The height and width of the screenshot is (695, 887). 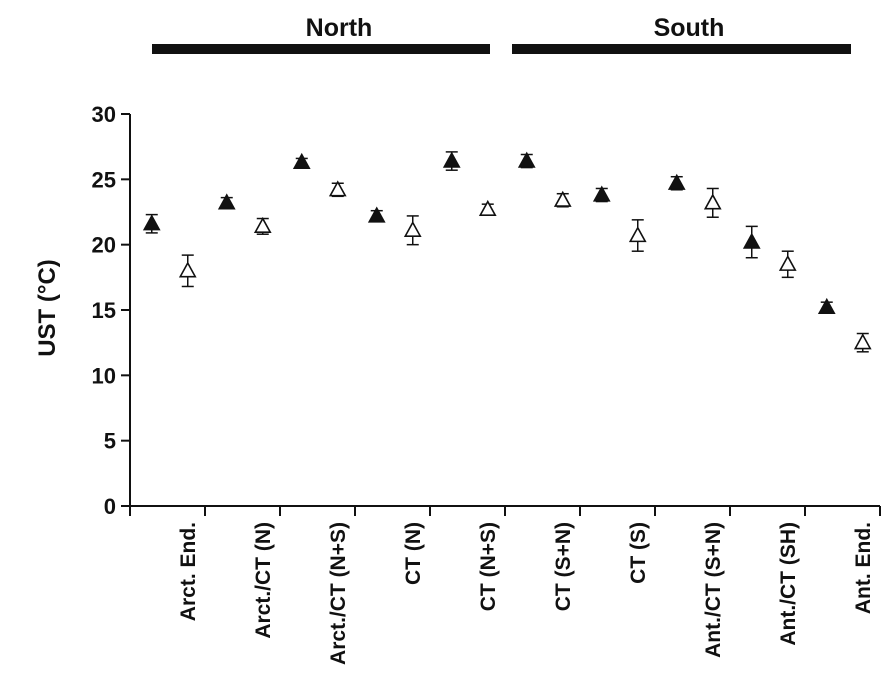 I want to click on y-tick-label: 15, so click(x=104, y=310).